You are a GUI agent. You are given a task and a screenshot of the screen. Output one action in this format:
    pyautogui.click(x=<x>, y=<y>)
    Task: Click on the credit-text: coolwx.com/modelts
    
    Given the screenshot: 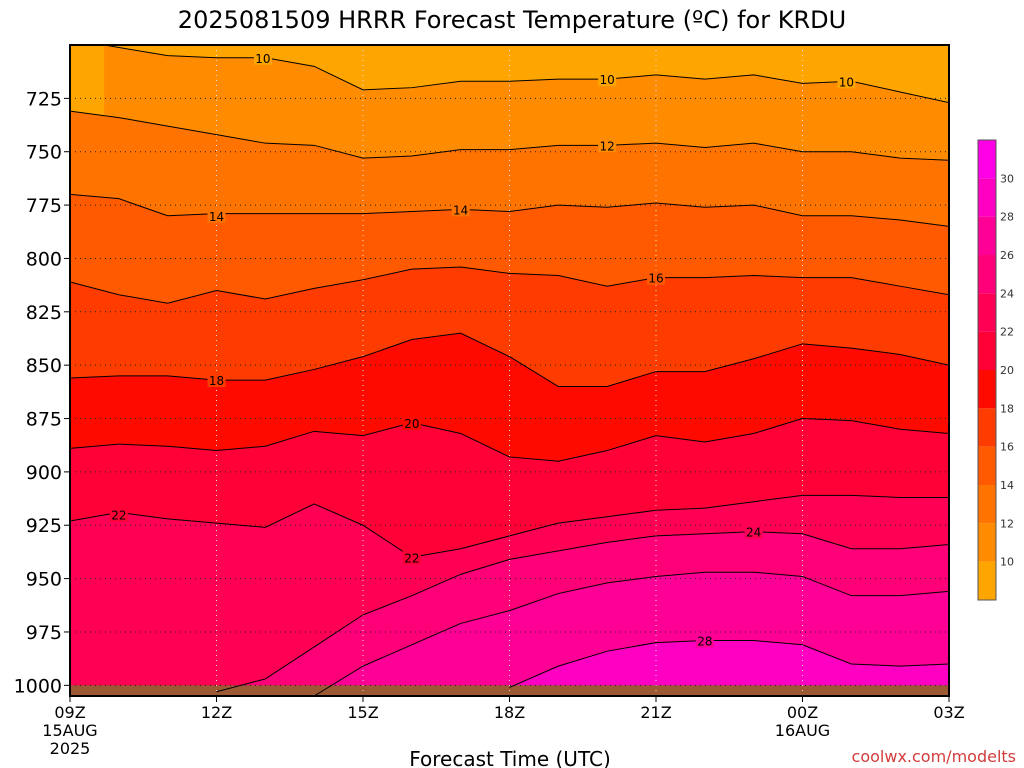 What is the action you would take?
    pyautogui.click(x=934, y=756)
    